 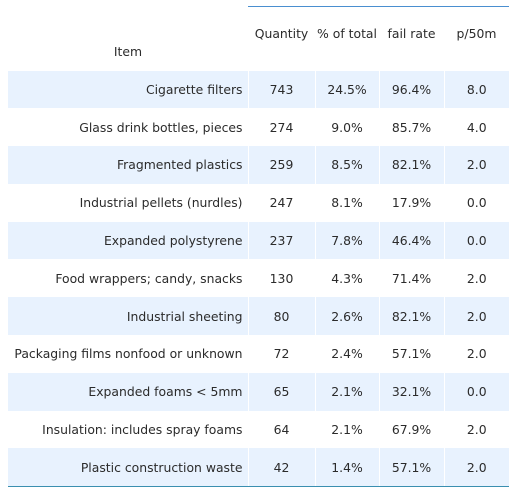 I want to click on column-header-percent-total: % of total, so click(x=347, y=38).